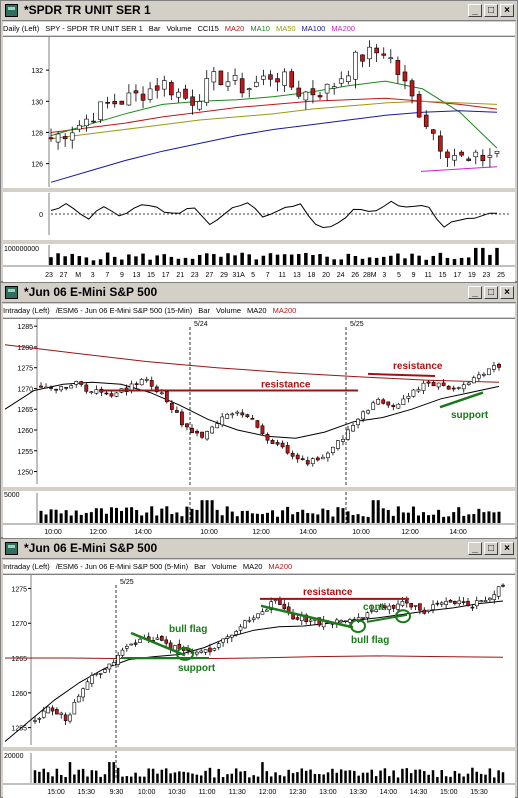 Image resolution: width=518 pixels, height=798 pixels. Describe the element at coordinates (87, 10) in the screenshot. I see `window-title: *SPDR TR UNIT SER 1` at that location.